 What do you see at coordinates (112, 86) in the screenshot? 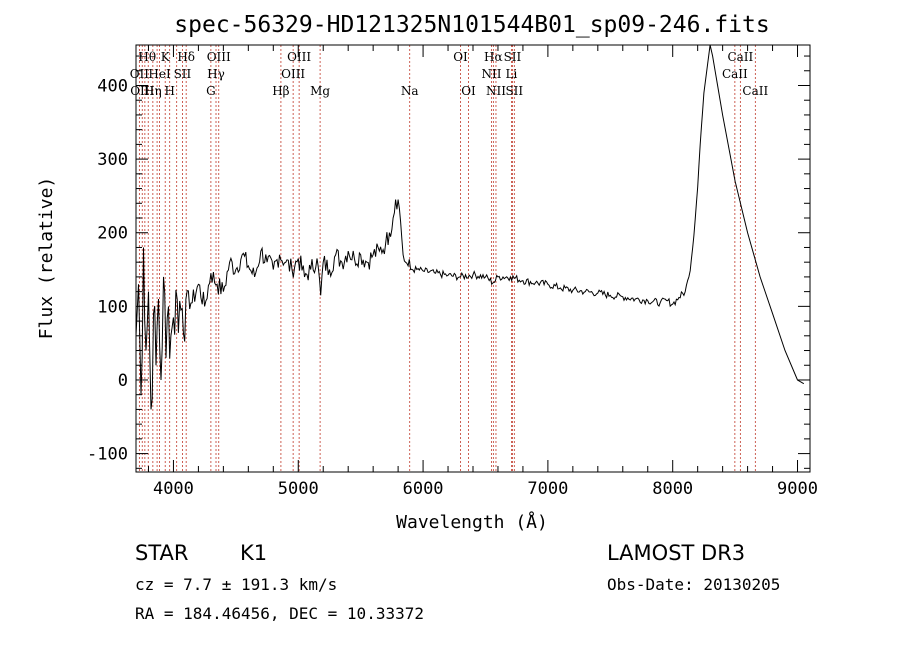
I see `y-tick-label: 400` at bounding box center [112, 86].